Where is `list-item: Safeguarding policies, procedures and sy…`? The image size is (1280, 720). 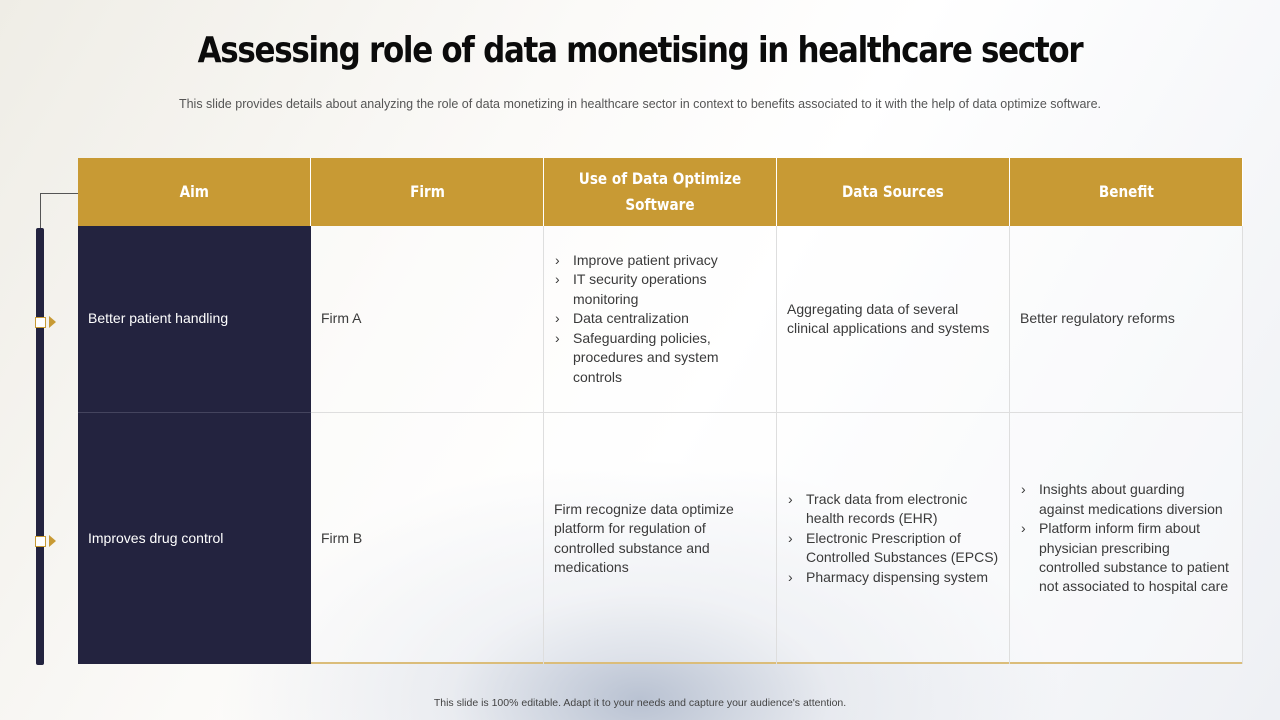 list-item: Safeguarding policies, procedures and sy… is located at coordinates (660, 358).